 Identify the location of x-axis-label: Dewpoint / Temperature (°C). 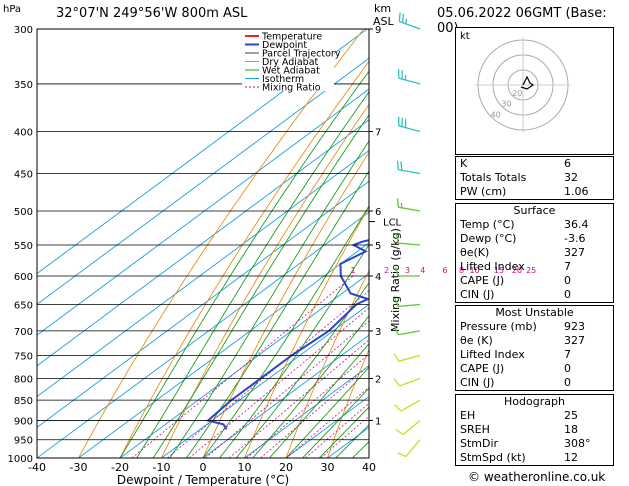
(203, 479).